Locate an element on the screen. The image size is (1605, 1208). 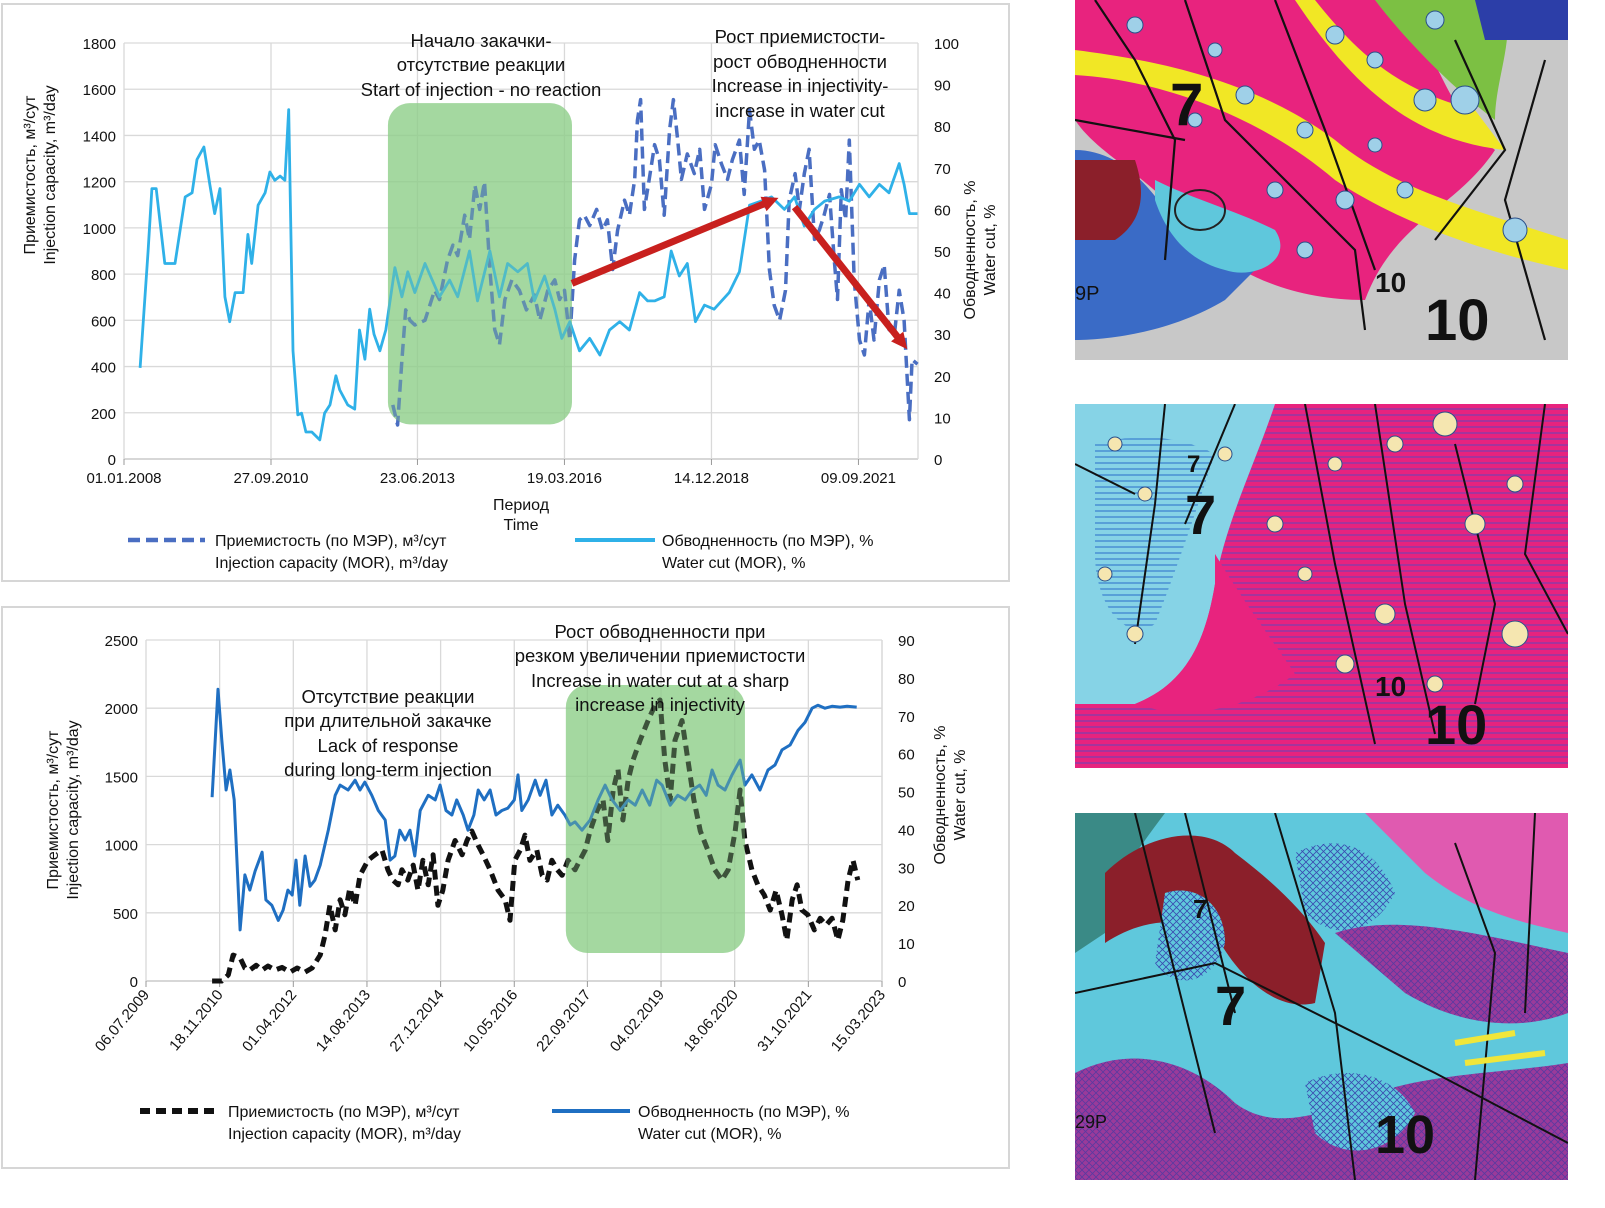
x-tick-label: 04.02.2019 is located at coordinates (637, 1021).